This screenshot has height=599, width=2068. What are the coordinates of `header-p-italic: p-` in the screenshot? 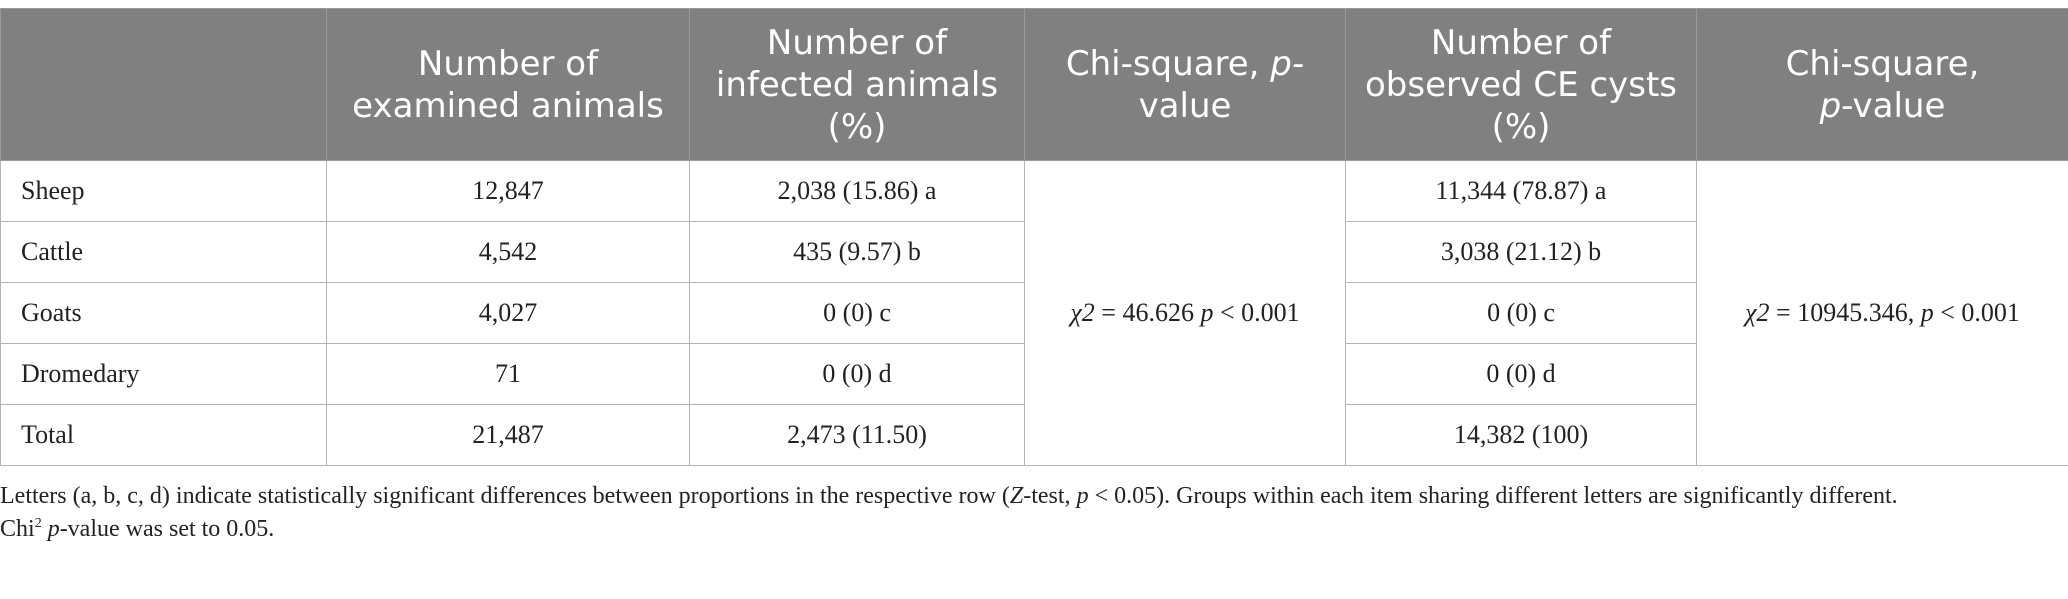 It's located at (1287, 63).